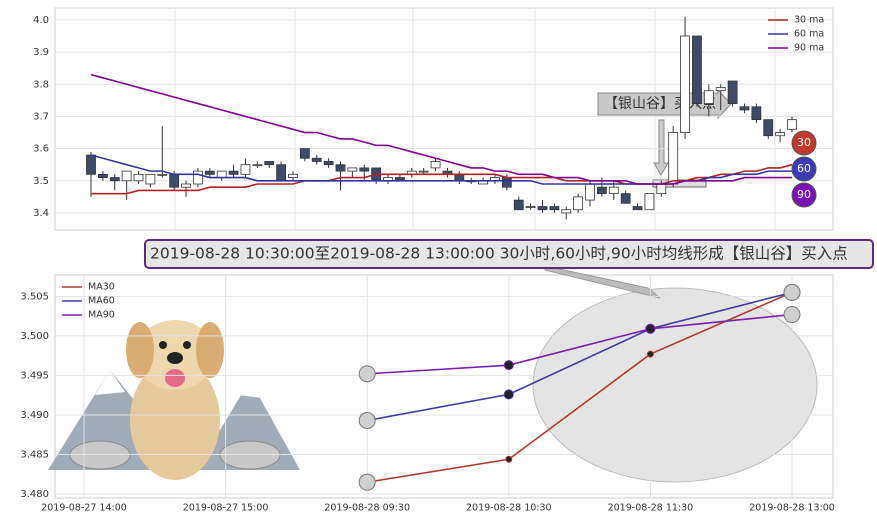 This screenshot has width=877, height=524. Describe the element at coordinates (41, 149) in the screenshot. I see `y-tick-label: 3.6` at that location.